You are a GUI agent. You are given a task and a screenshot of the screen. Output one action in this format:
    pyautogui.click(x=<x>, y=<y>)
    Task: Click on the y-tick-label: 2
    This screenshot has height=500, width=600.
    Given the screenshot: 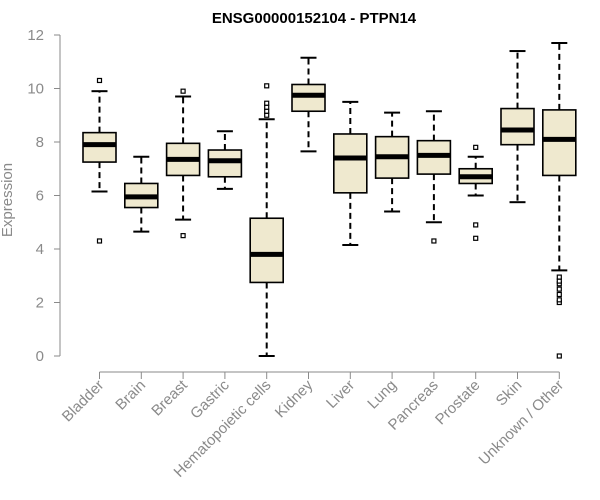 What is the action you would take?
    pyautogui.click(x=40, y=303)
    